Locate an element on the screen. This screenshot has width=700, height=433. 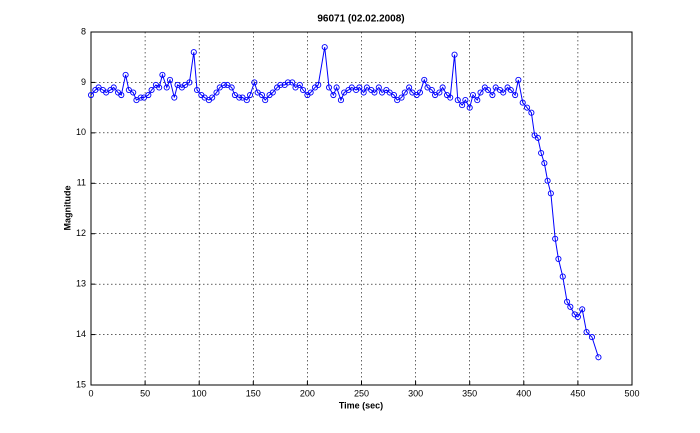
x-axis-label: Time (sec) is located at coordinates (361, 405).